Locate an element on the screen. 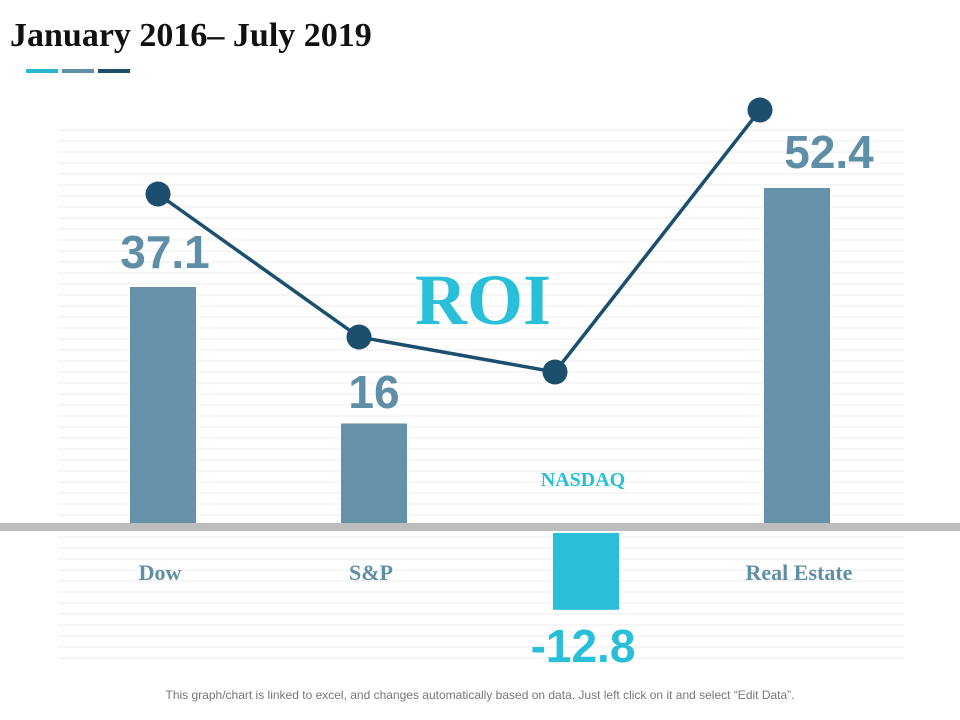 Image resolution: width=960 pixels, height=720 pixels. value-label: 52.4 is located at coordinates (829, 152).